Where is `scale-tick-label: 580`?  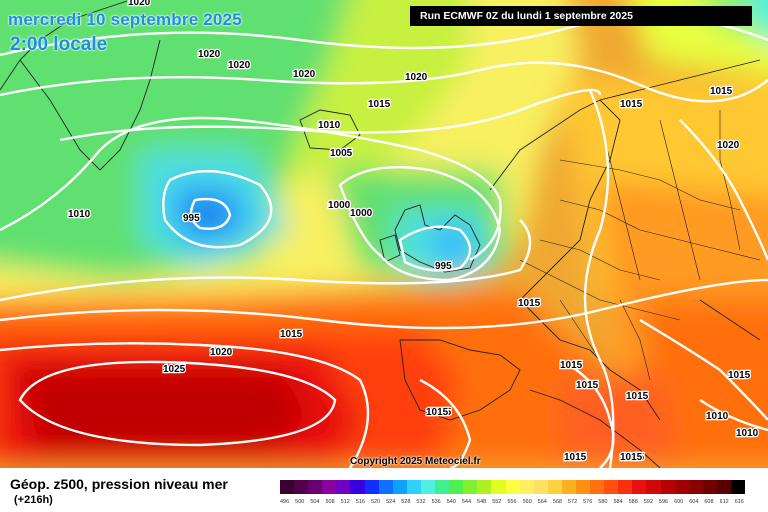 scale-tick-label: 580 is located at coordinates (603, 502).